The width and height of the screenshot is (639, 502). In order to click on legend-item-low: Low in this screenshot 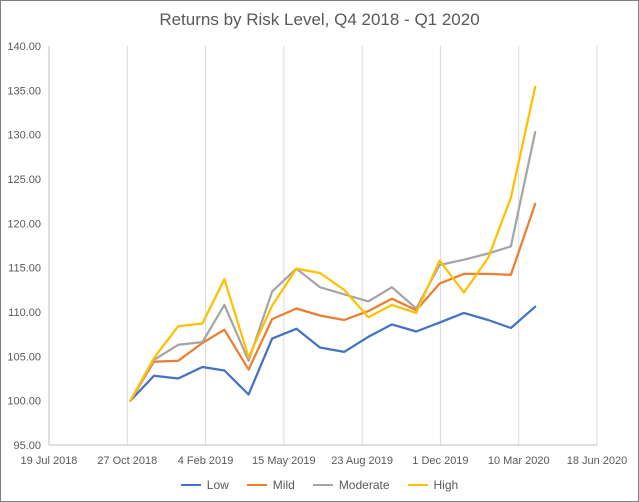, I will do `click(204, 485)`.